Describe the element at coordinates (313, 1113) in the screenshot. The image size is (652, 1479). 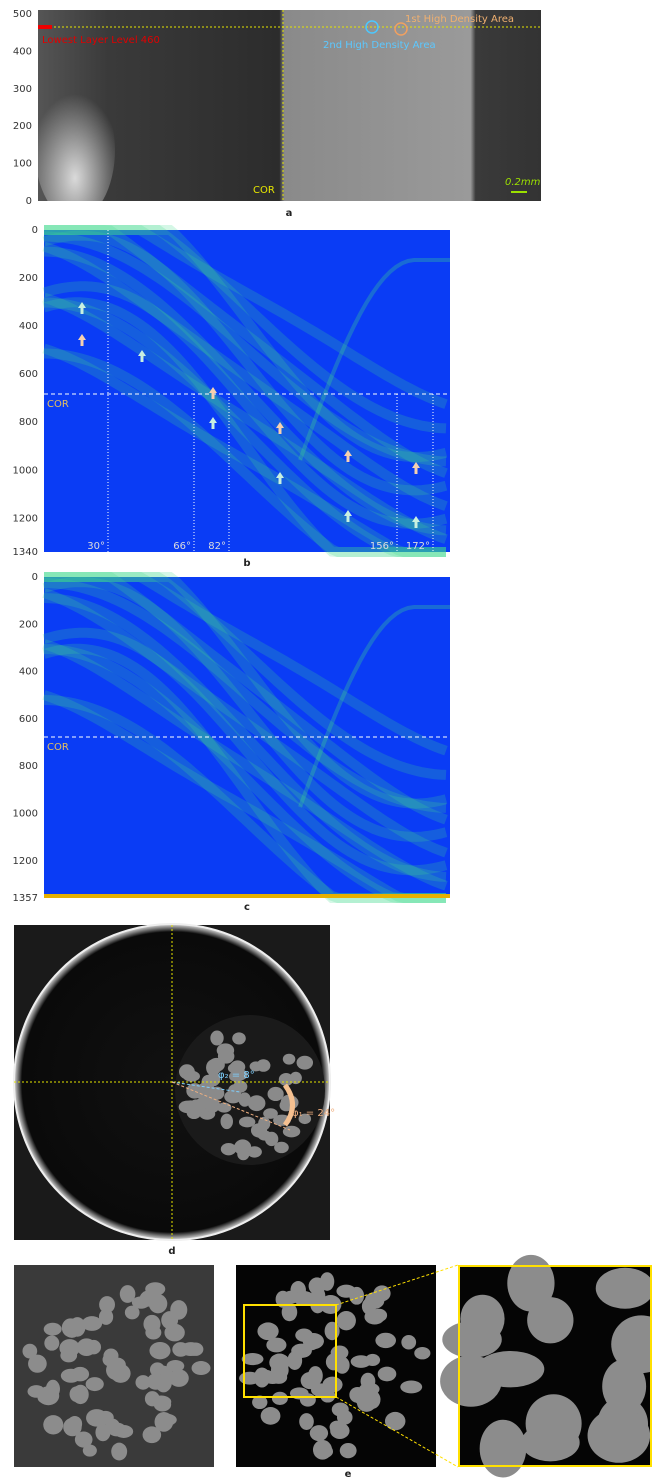
I see `angle-label: φ₁ = 24°` at that location.